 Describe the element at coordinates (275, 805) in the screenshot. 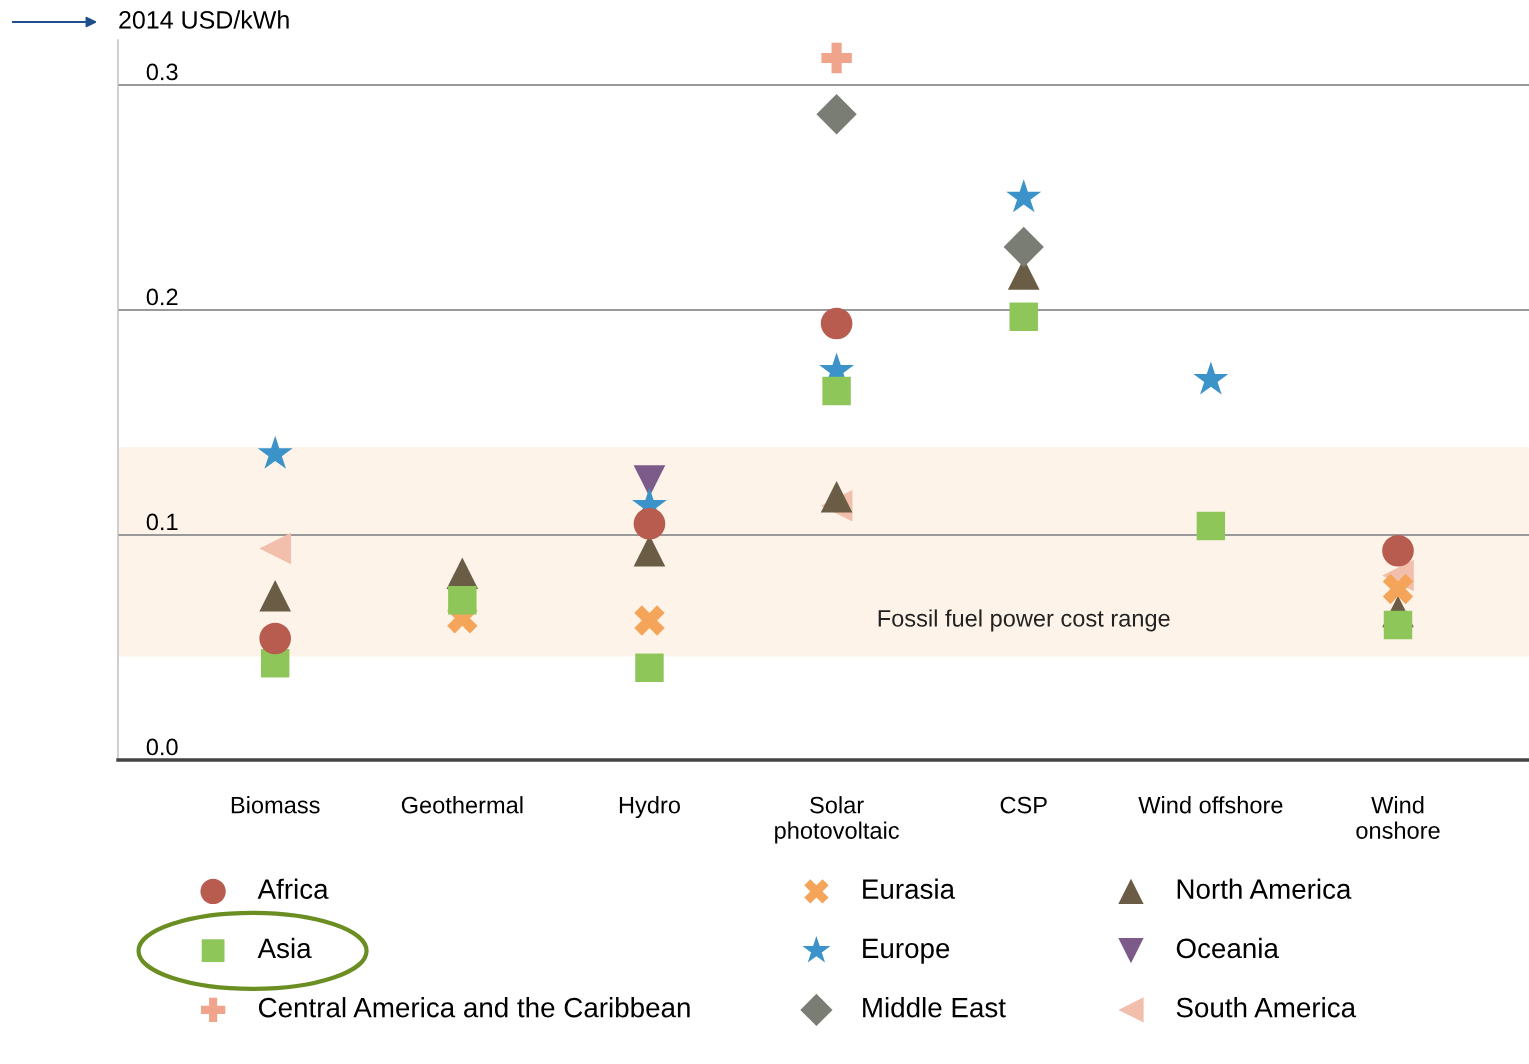

I see `x-tick-label: Biomass` at that location.